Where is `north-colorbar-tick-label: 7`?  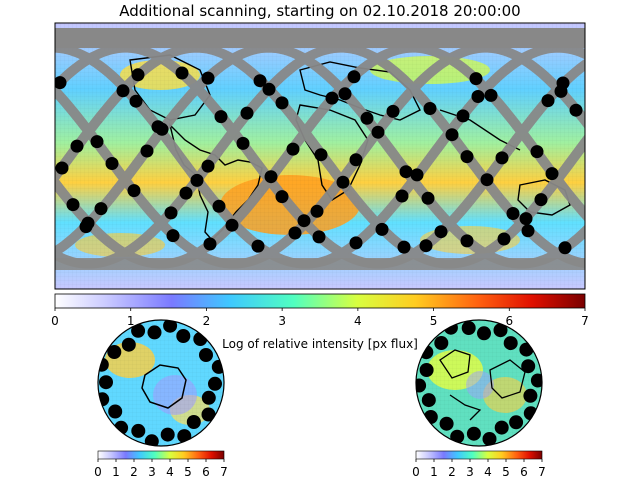 north-colorbar-tick-label: 7 is located at coordinates (542, 472).